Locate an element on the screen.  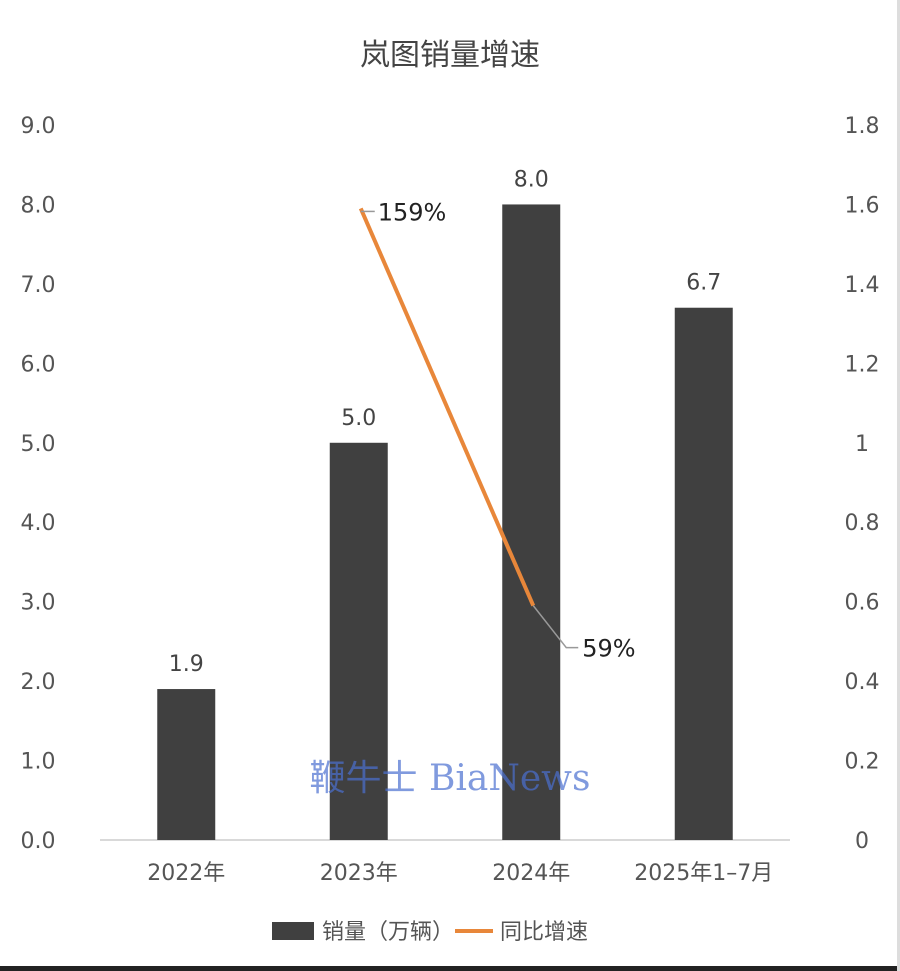
y-right-tick-label: 0.4 is located at coordinates (862, 682).